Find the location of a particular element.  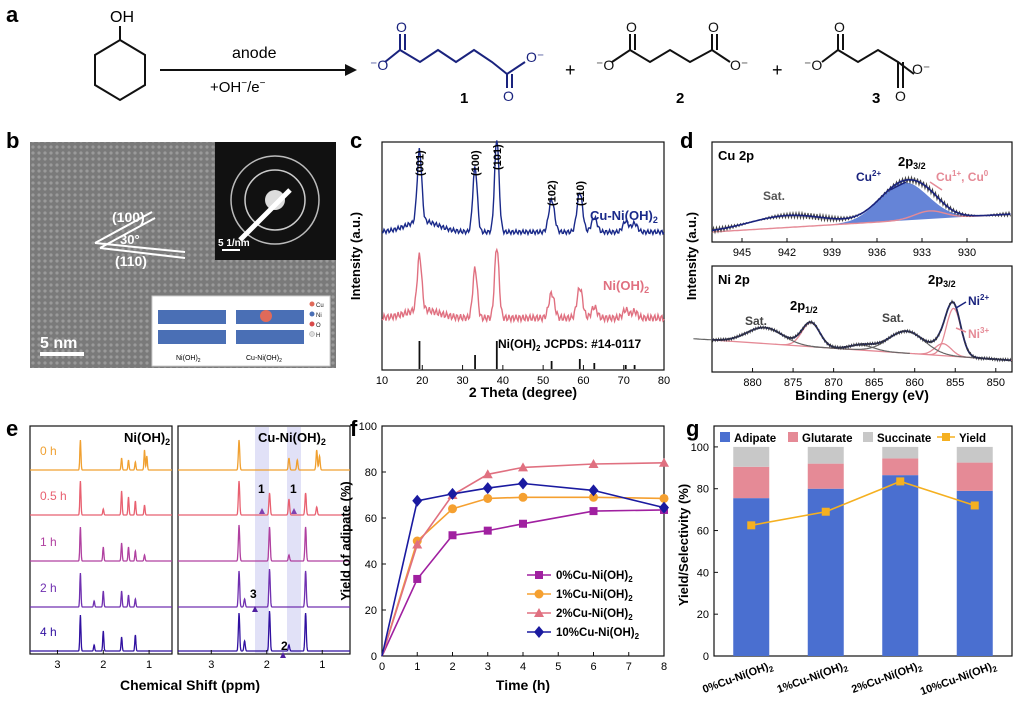

nmr-marker-3: 3 is located at coordinates (253, 594).